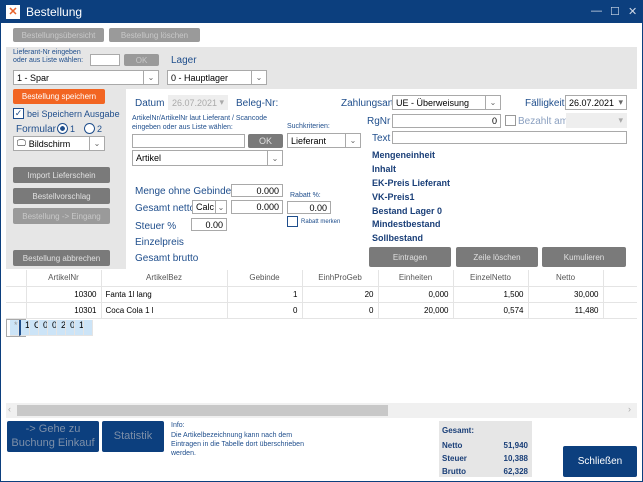 Image resolution: width=643 pixels, height=482 pixels. Describe the element at coordinates (209, 224) in the screenshot. I see `tax-input: 0.00` at that location.